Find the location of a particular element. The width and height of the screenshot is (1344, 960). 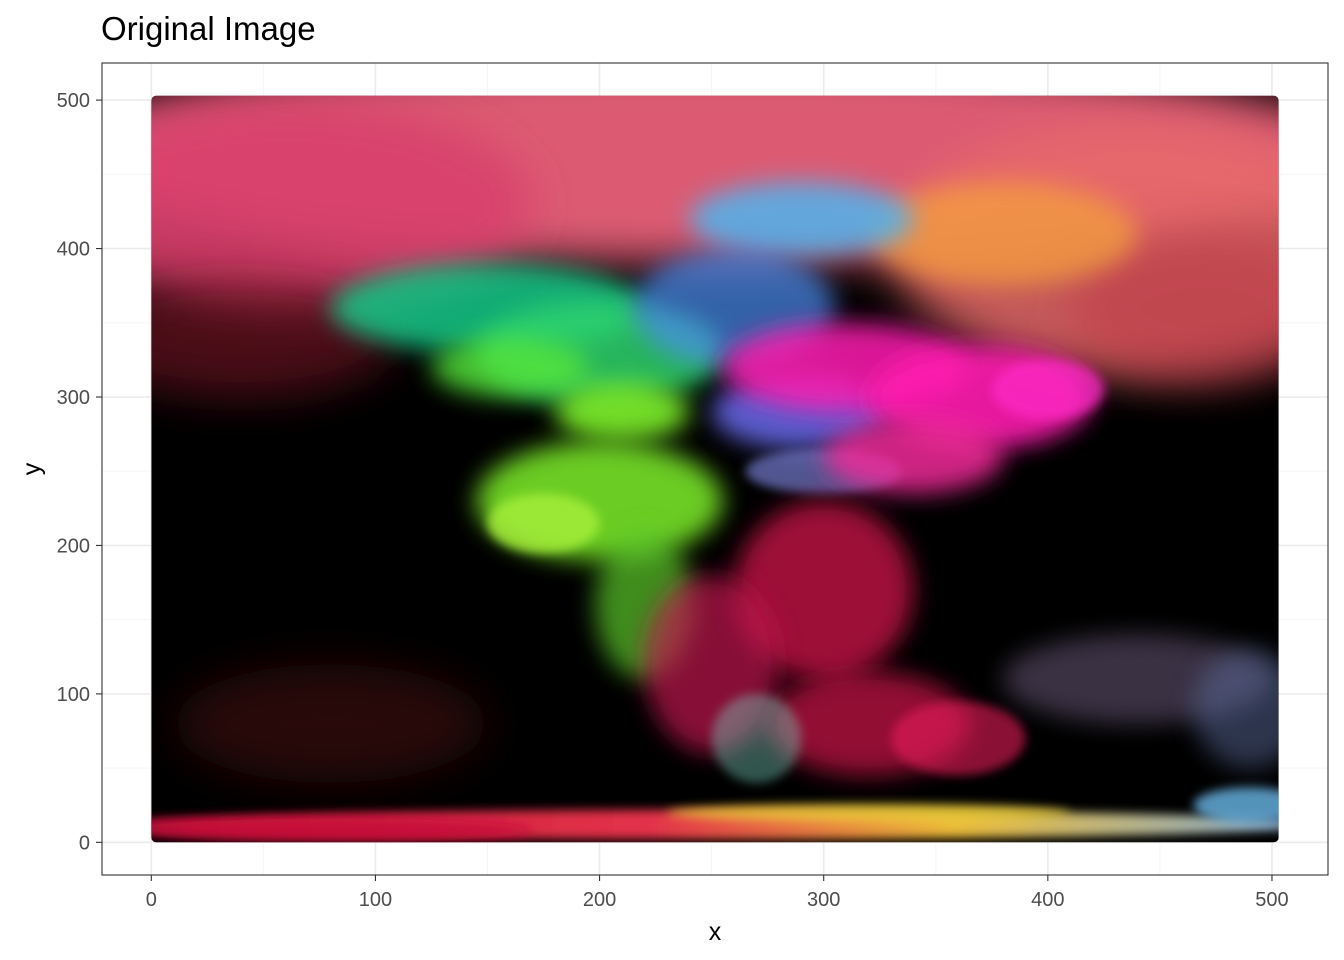

x-axis-title: x is located at coordinates (715, 932).